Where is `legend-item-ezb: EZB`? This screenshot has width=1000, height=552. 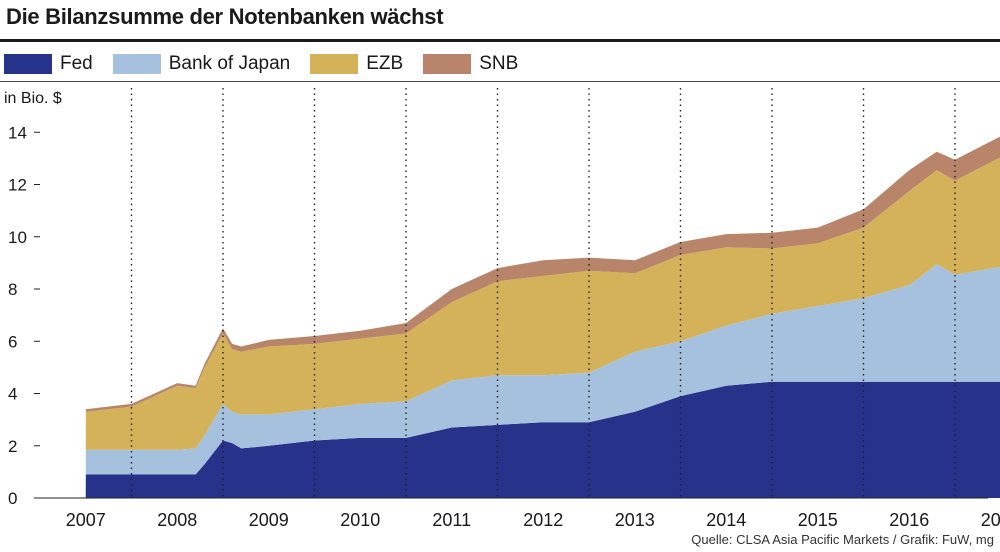 legend-item-ezb: EZB is located at coordinates (356, 64).